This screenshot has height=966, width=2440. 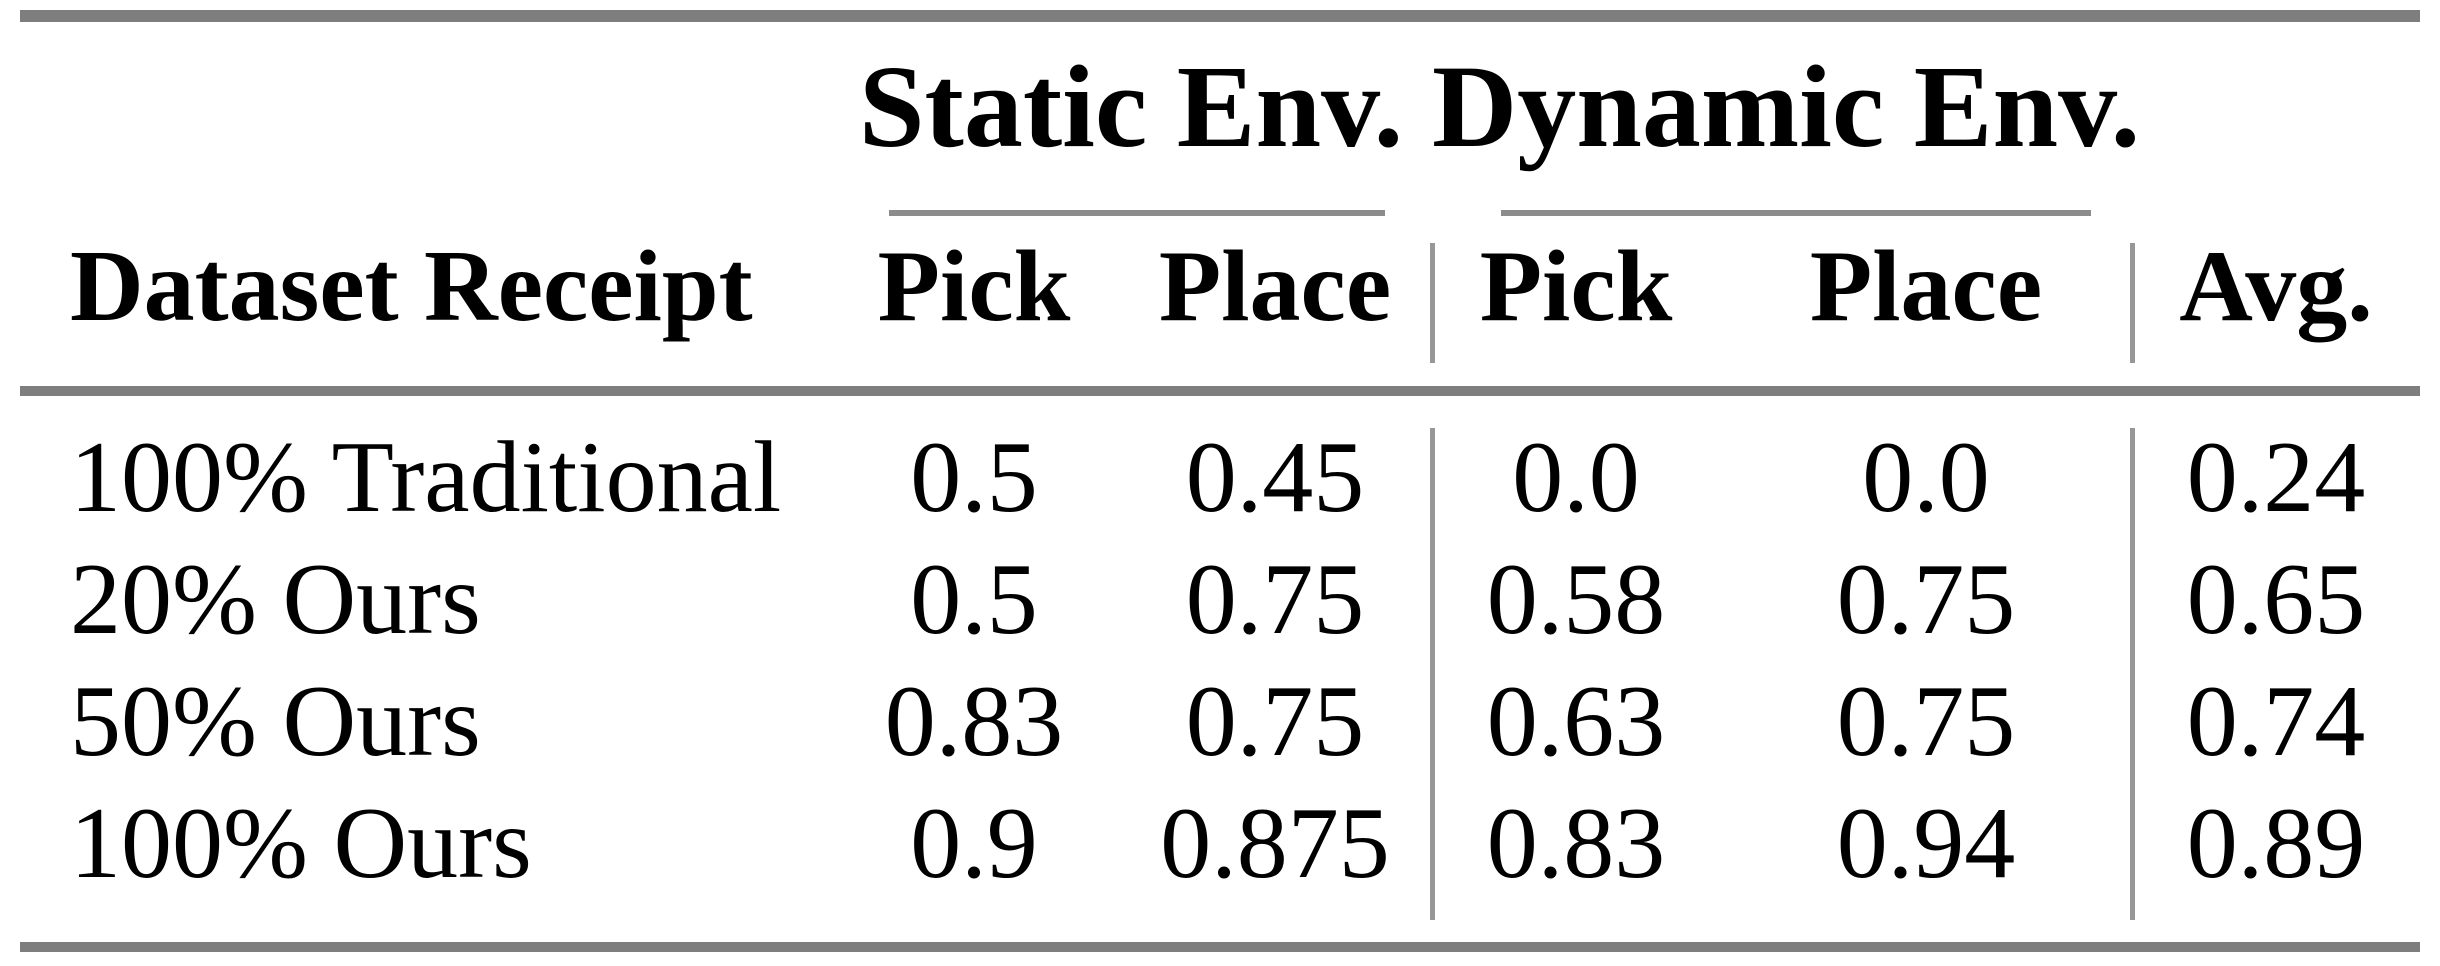 What do you see at coordinates (1432, 674) in the screenshot?
I see `vertical-divider-static-dynamic-body` at bounding box center [1432, 674].